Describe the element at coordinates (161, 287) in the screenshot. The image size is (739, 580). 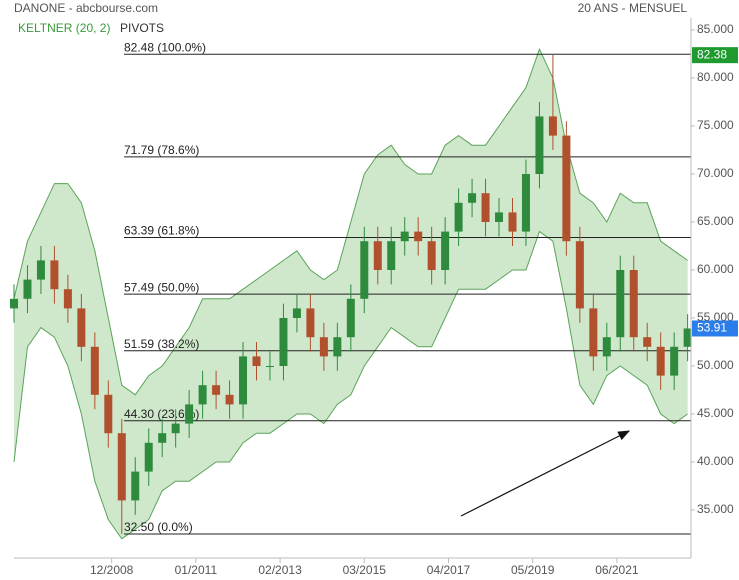
I see `pivot-label: 57.49 (50.0%)` at that location.